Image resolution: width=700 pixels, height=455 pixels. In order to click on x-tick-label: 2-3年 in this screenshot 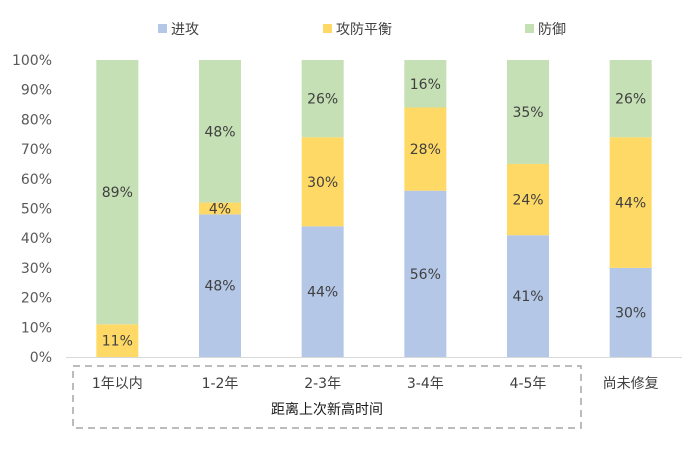, I will do `click(322, 384)`.